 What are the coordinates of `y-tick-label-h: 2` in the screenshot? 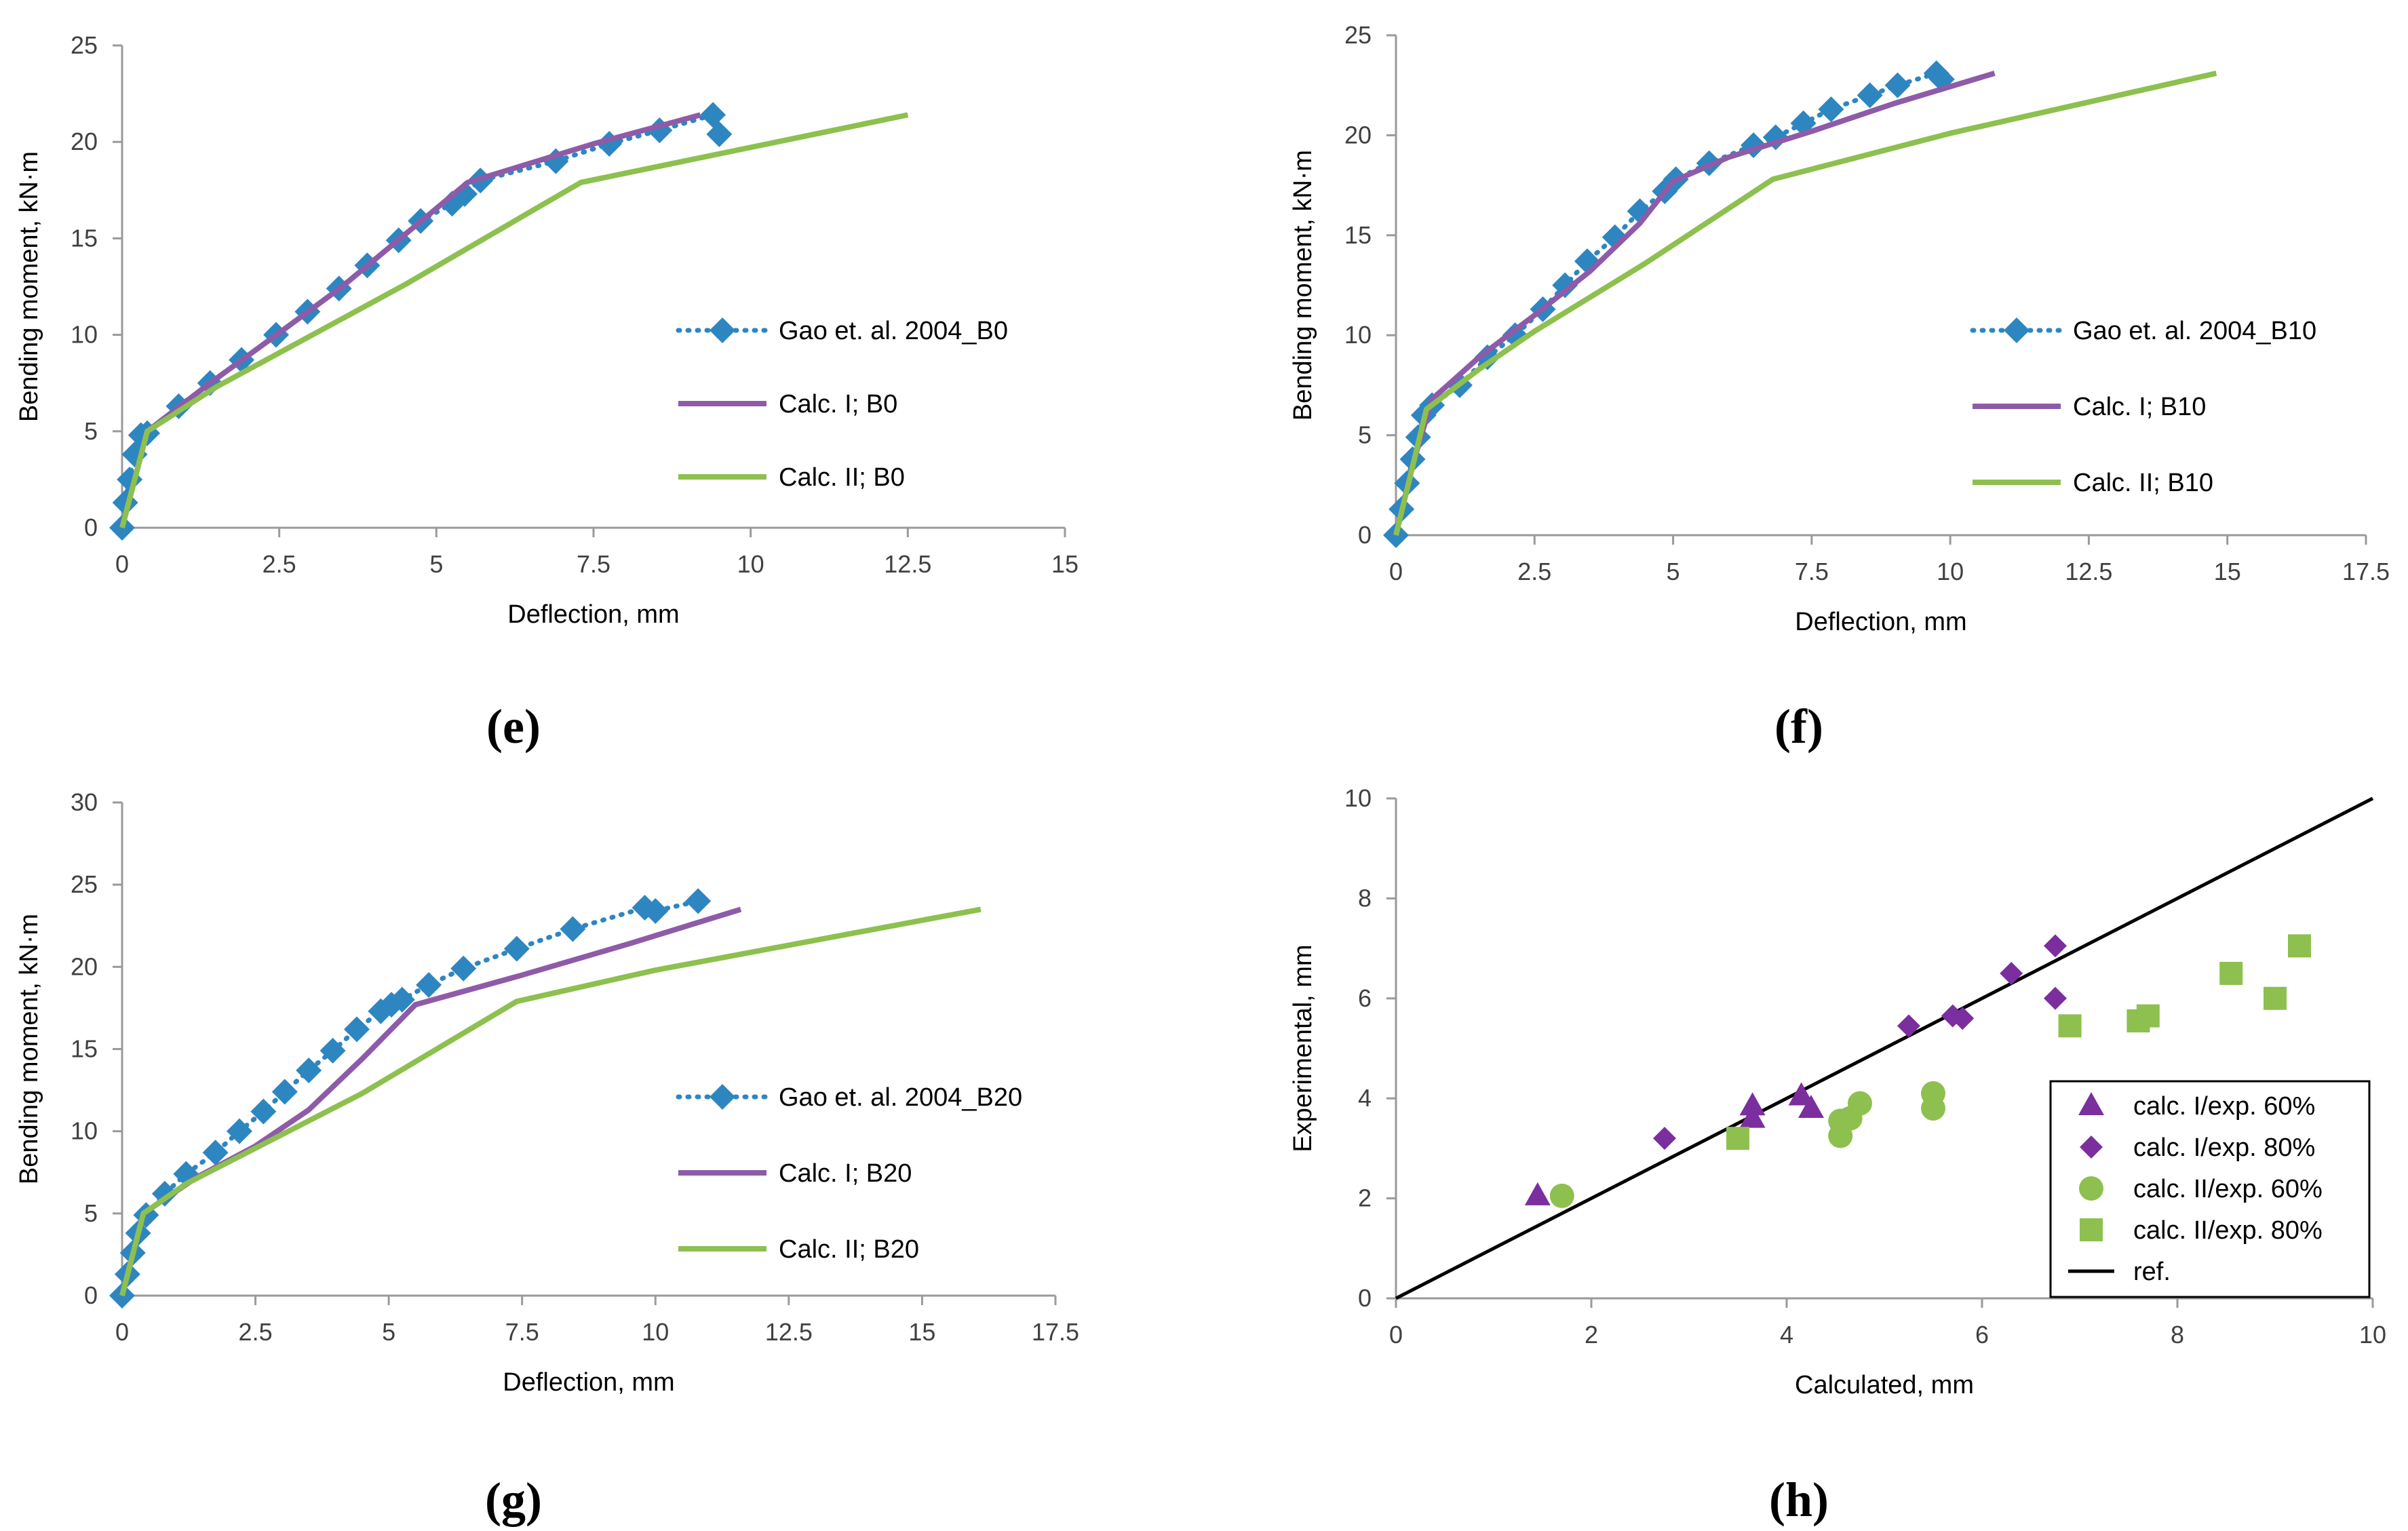 It's located at (1365, 1198).